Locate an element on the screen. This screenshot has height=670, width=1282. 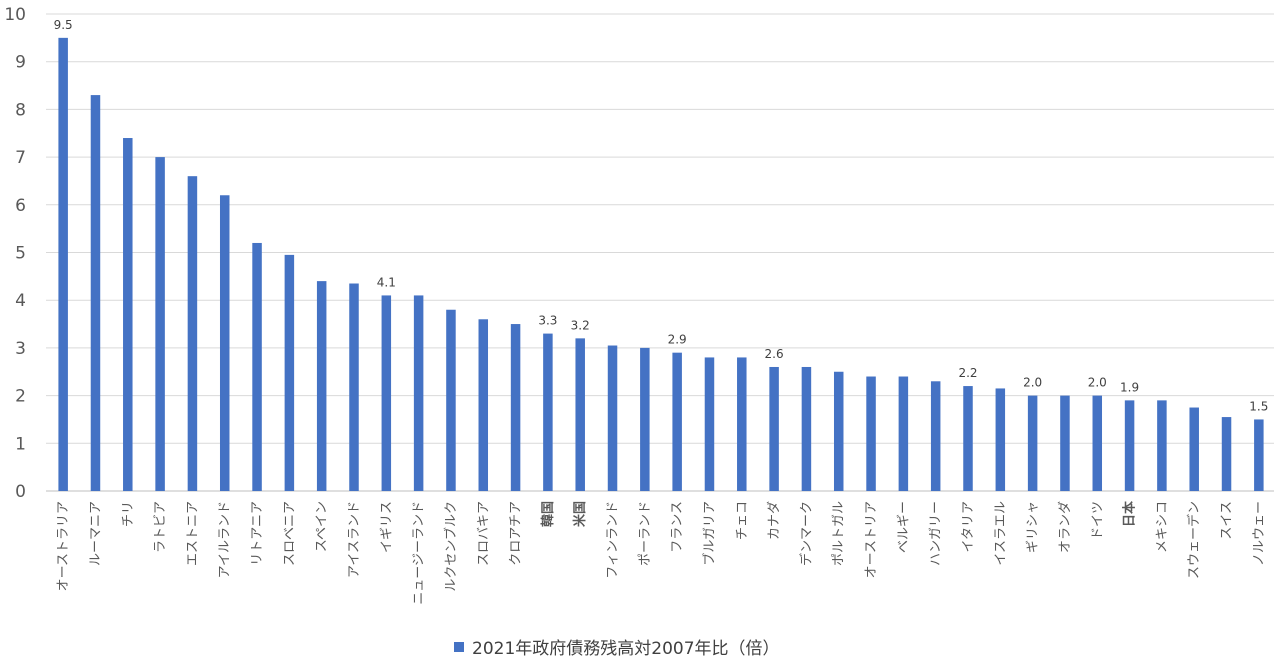
category-label: オーストラリア is located at coordinates (63, 546).